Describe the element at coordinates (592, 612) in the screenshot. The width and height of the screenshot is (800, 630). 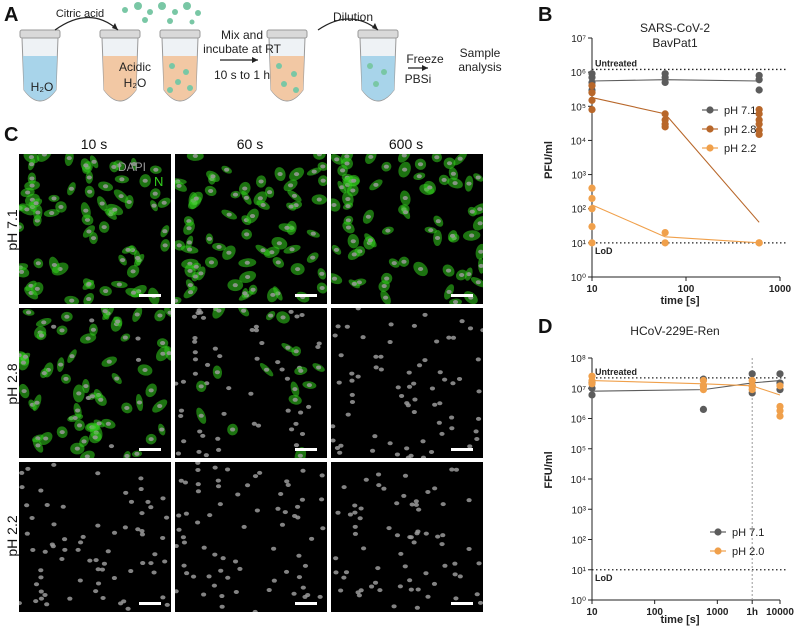
I see `x-tick-label: 10` at that location.